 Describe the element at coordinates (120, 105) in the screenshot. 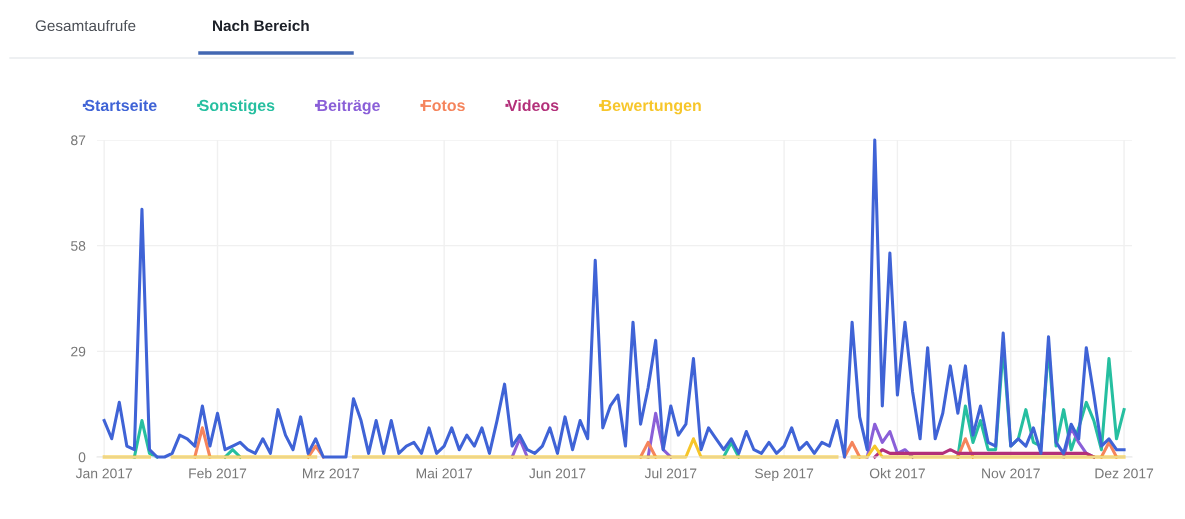

I see `legend-label: Startseite` at that location.